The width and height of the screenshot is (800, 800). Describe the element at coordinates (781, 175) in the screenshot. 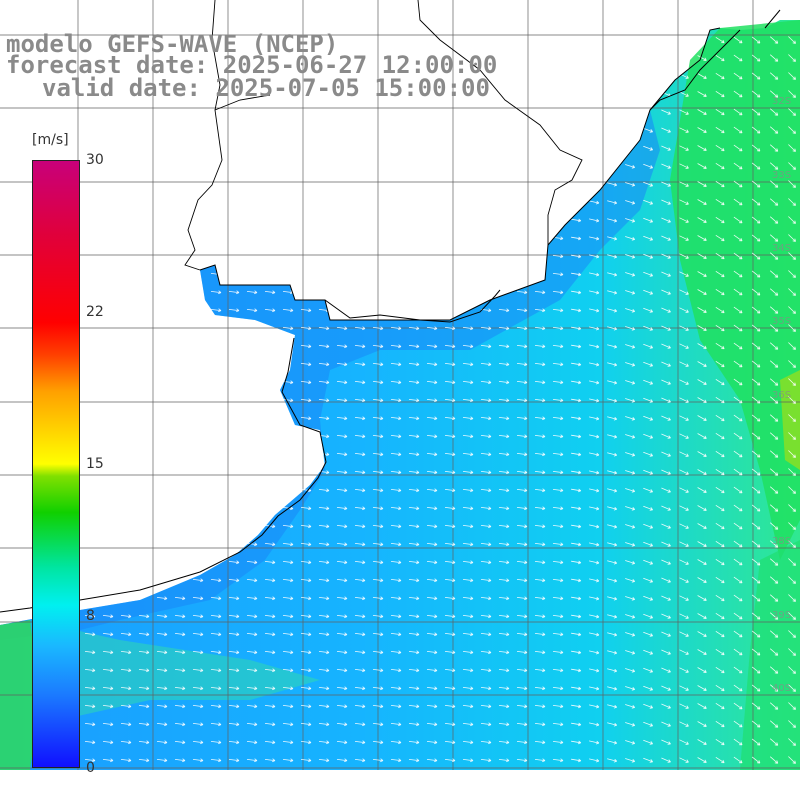

I see `svg-text: 33S` at that location.